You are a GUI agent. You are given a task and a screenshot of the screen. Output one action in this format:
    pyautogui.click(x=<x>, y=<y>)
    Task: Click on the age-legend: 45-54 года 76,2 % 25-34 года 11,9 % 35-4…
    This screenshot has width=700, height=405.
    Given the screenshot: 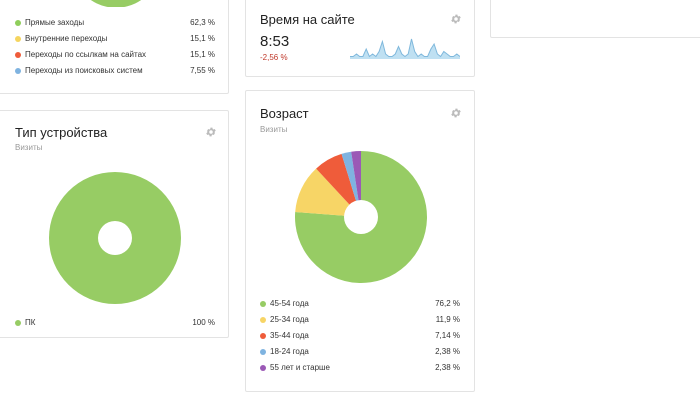 What is the action you would take?
    pyautogui.click(x=360, y=336)
    